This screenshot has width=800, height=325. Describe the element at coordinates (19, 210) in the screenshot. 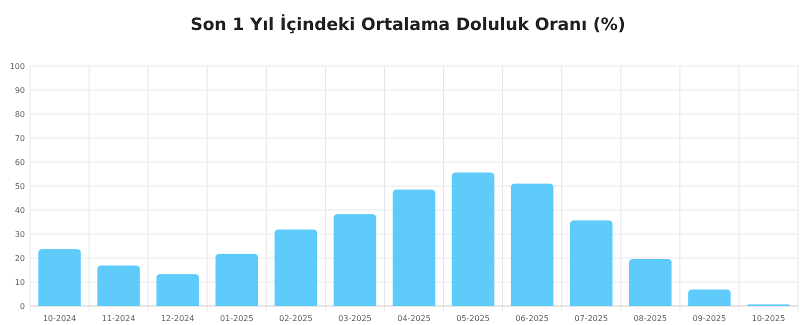

I see `y-tick-label: 40` at that location.